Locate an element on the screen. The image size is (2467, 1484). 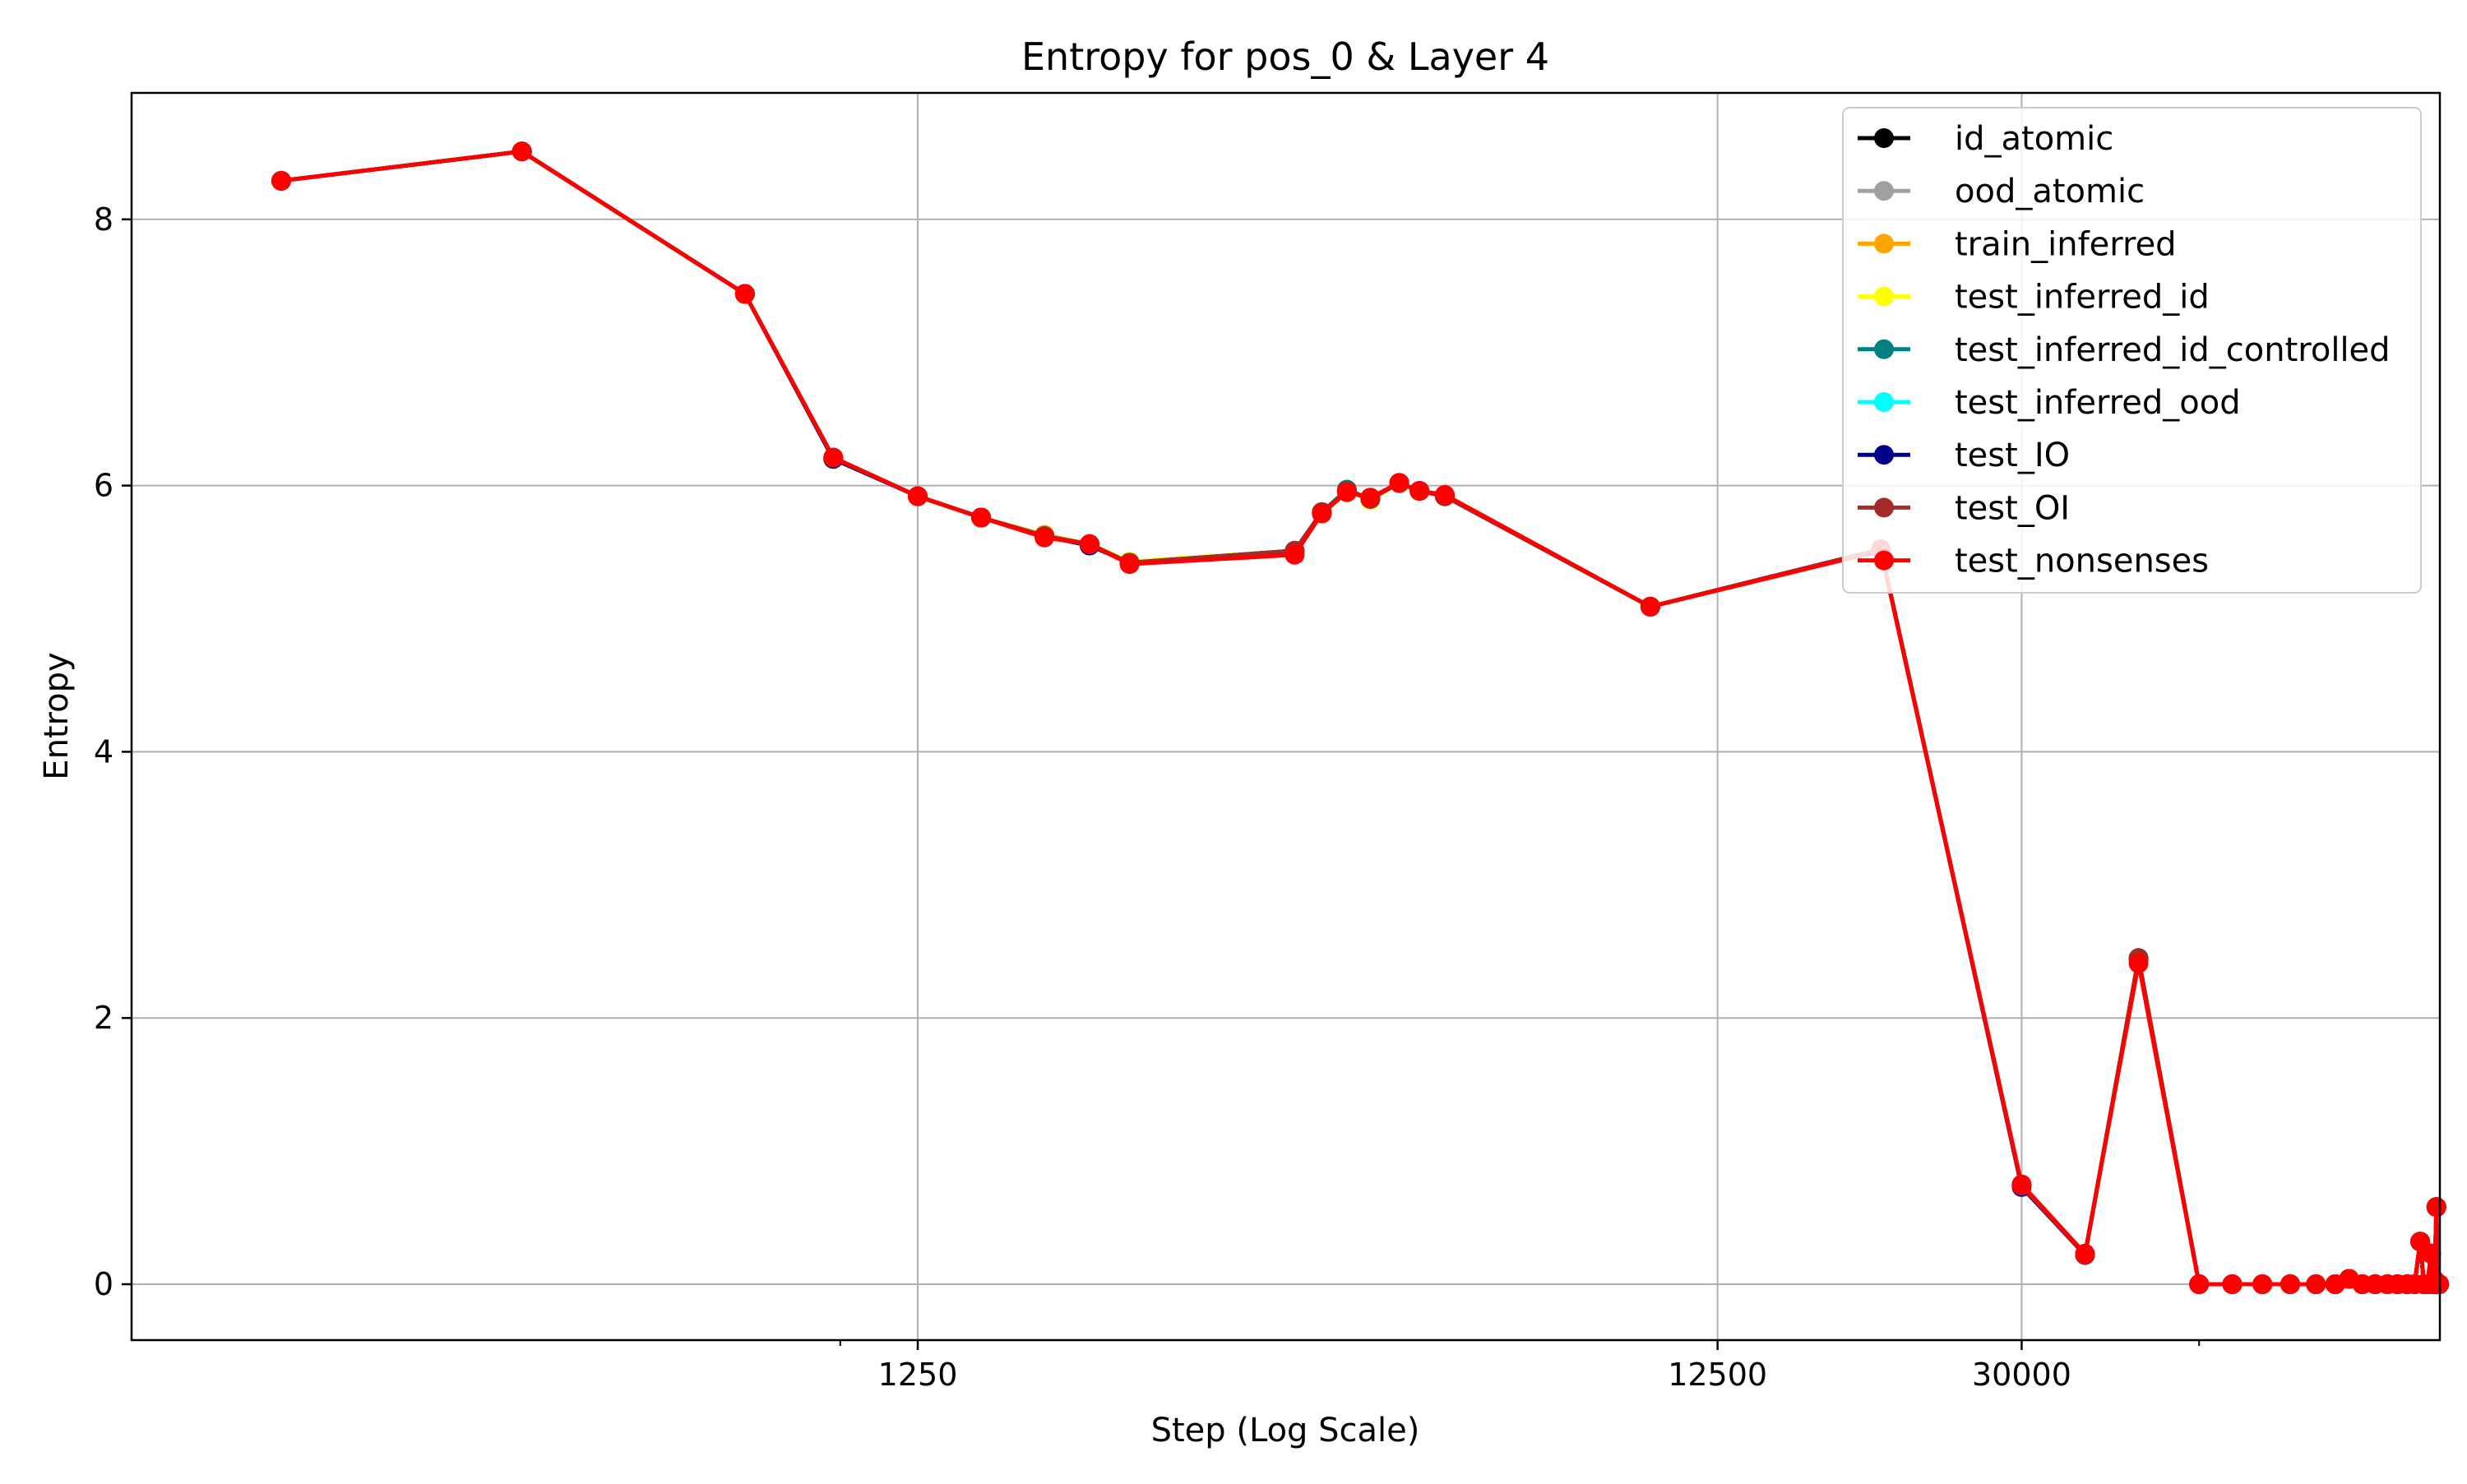
legend-entry: test_nonsenses is located at coordinates (2034, 562).